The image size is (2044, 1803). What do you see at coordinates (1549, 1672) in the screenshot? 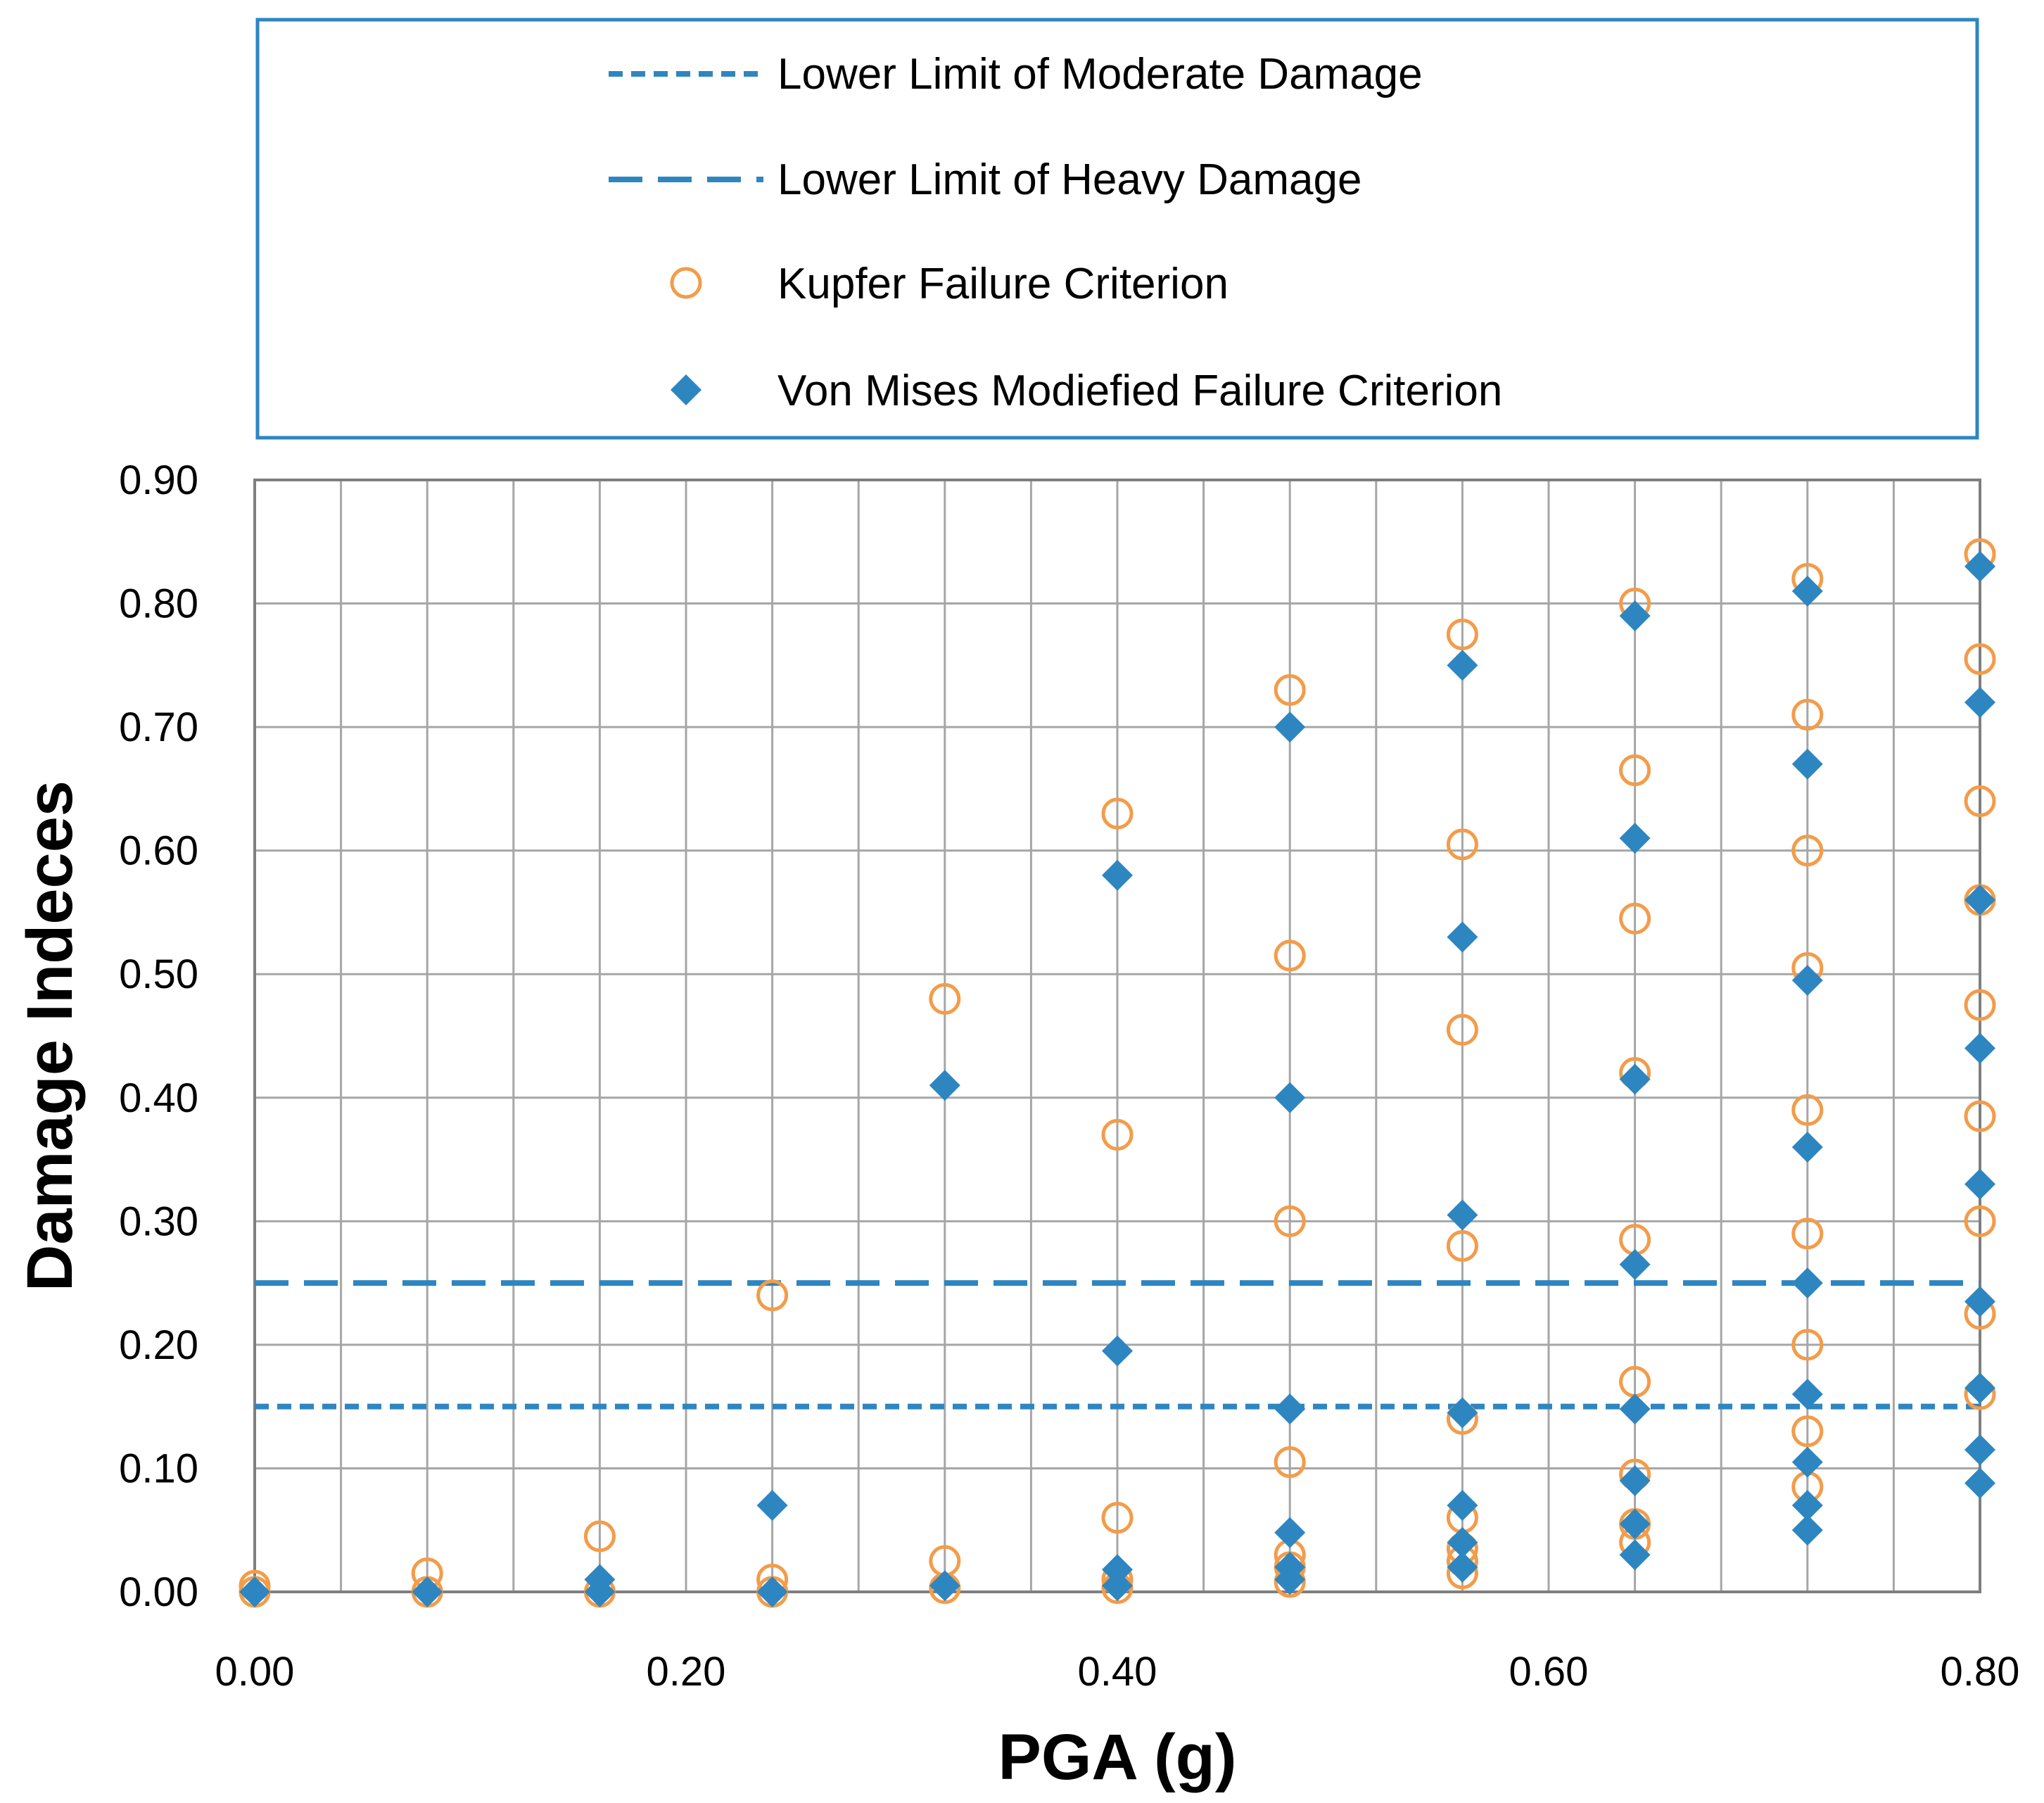
I see `x-tick-label: 0.60` at bounding box center [1549, 1672].